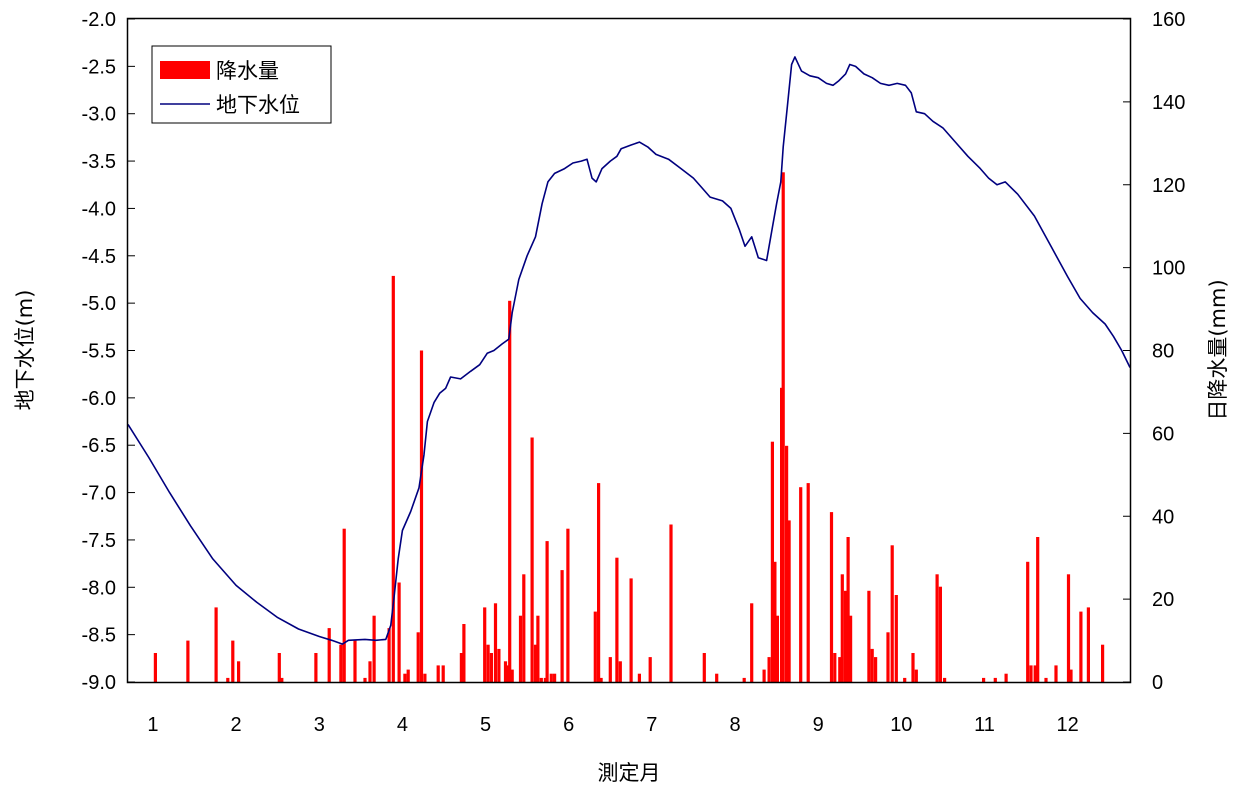  I want to click on right-tick-label: 100, so click(1168, 269).